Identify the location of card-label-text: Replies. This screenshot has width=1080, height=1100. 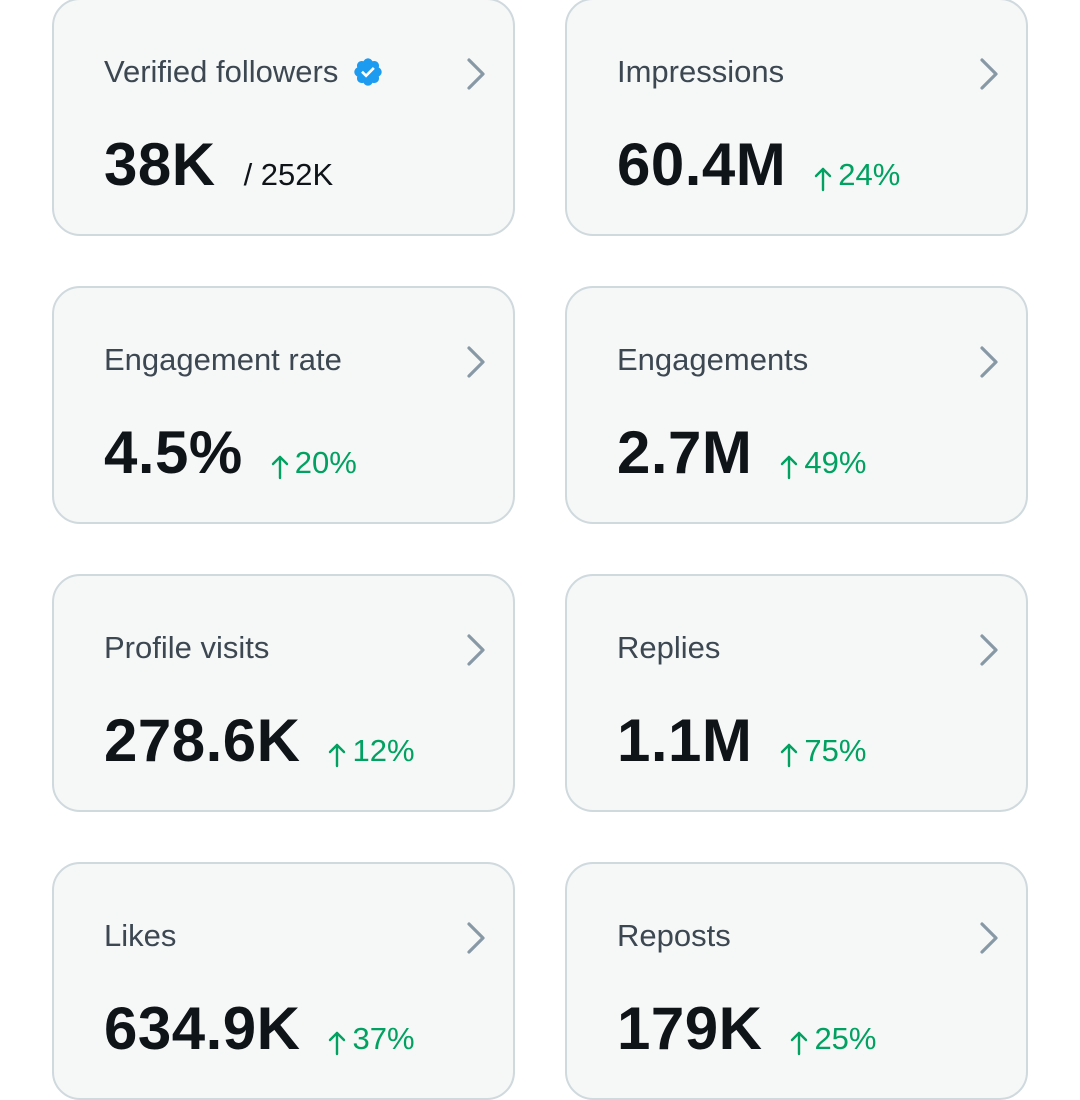
(669, 647).